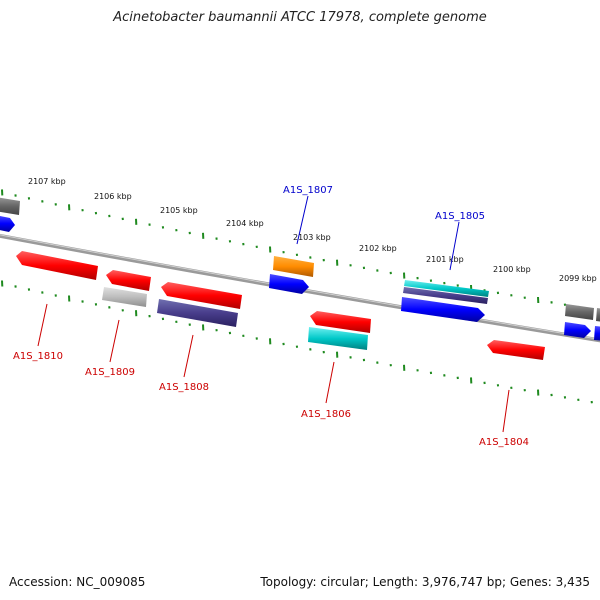  I want to click on ruler-label-2102: 2102 kbp, so click(378, 248).